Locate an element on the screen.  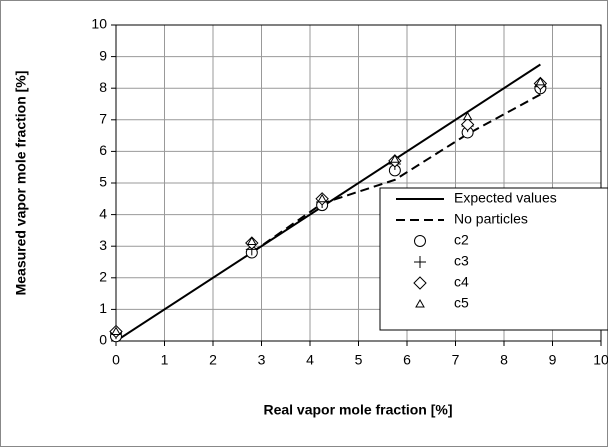
y-tick-label: 9 is located at coordinates (103, 55).